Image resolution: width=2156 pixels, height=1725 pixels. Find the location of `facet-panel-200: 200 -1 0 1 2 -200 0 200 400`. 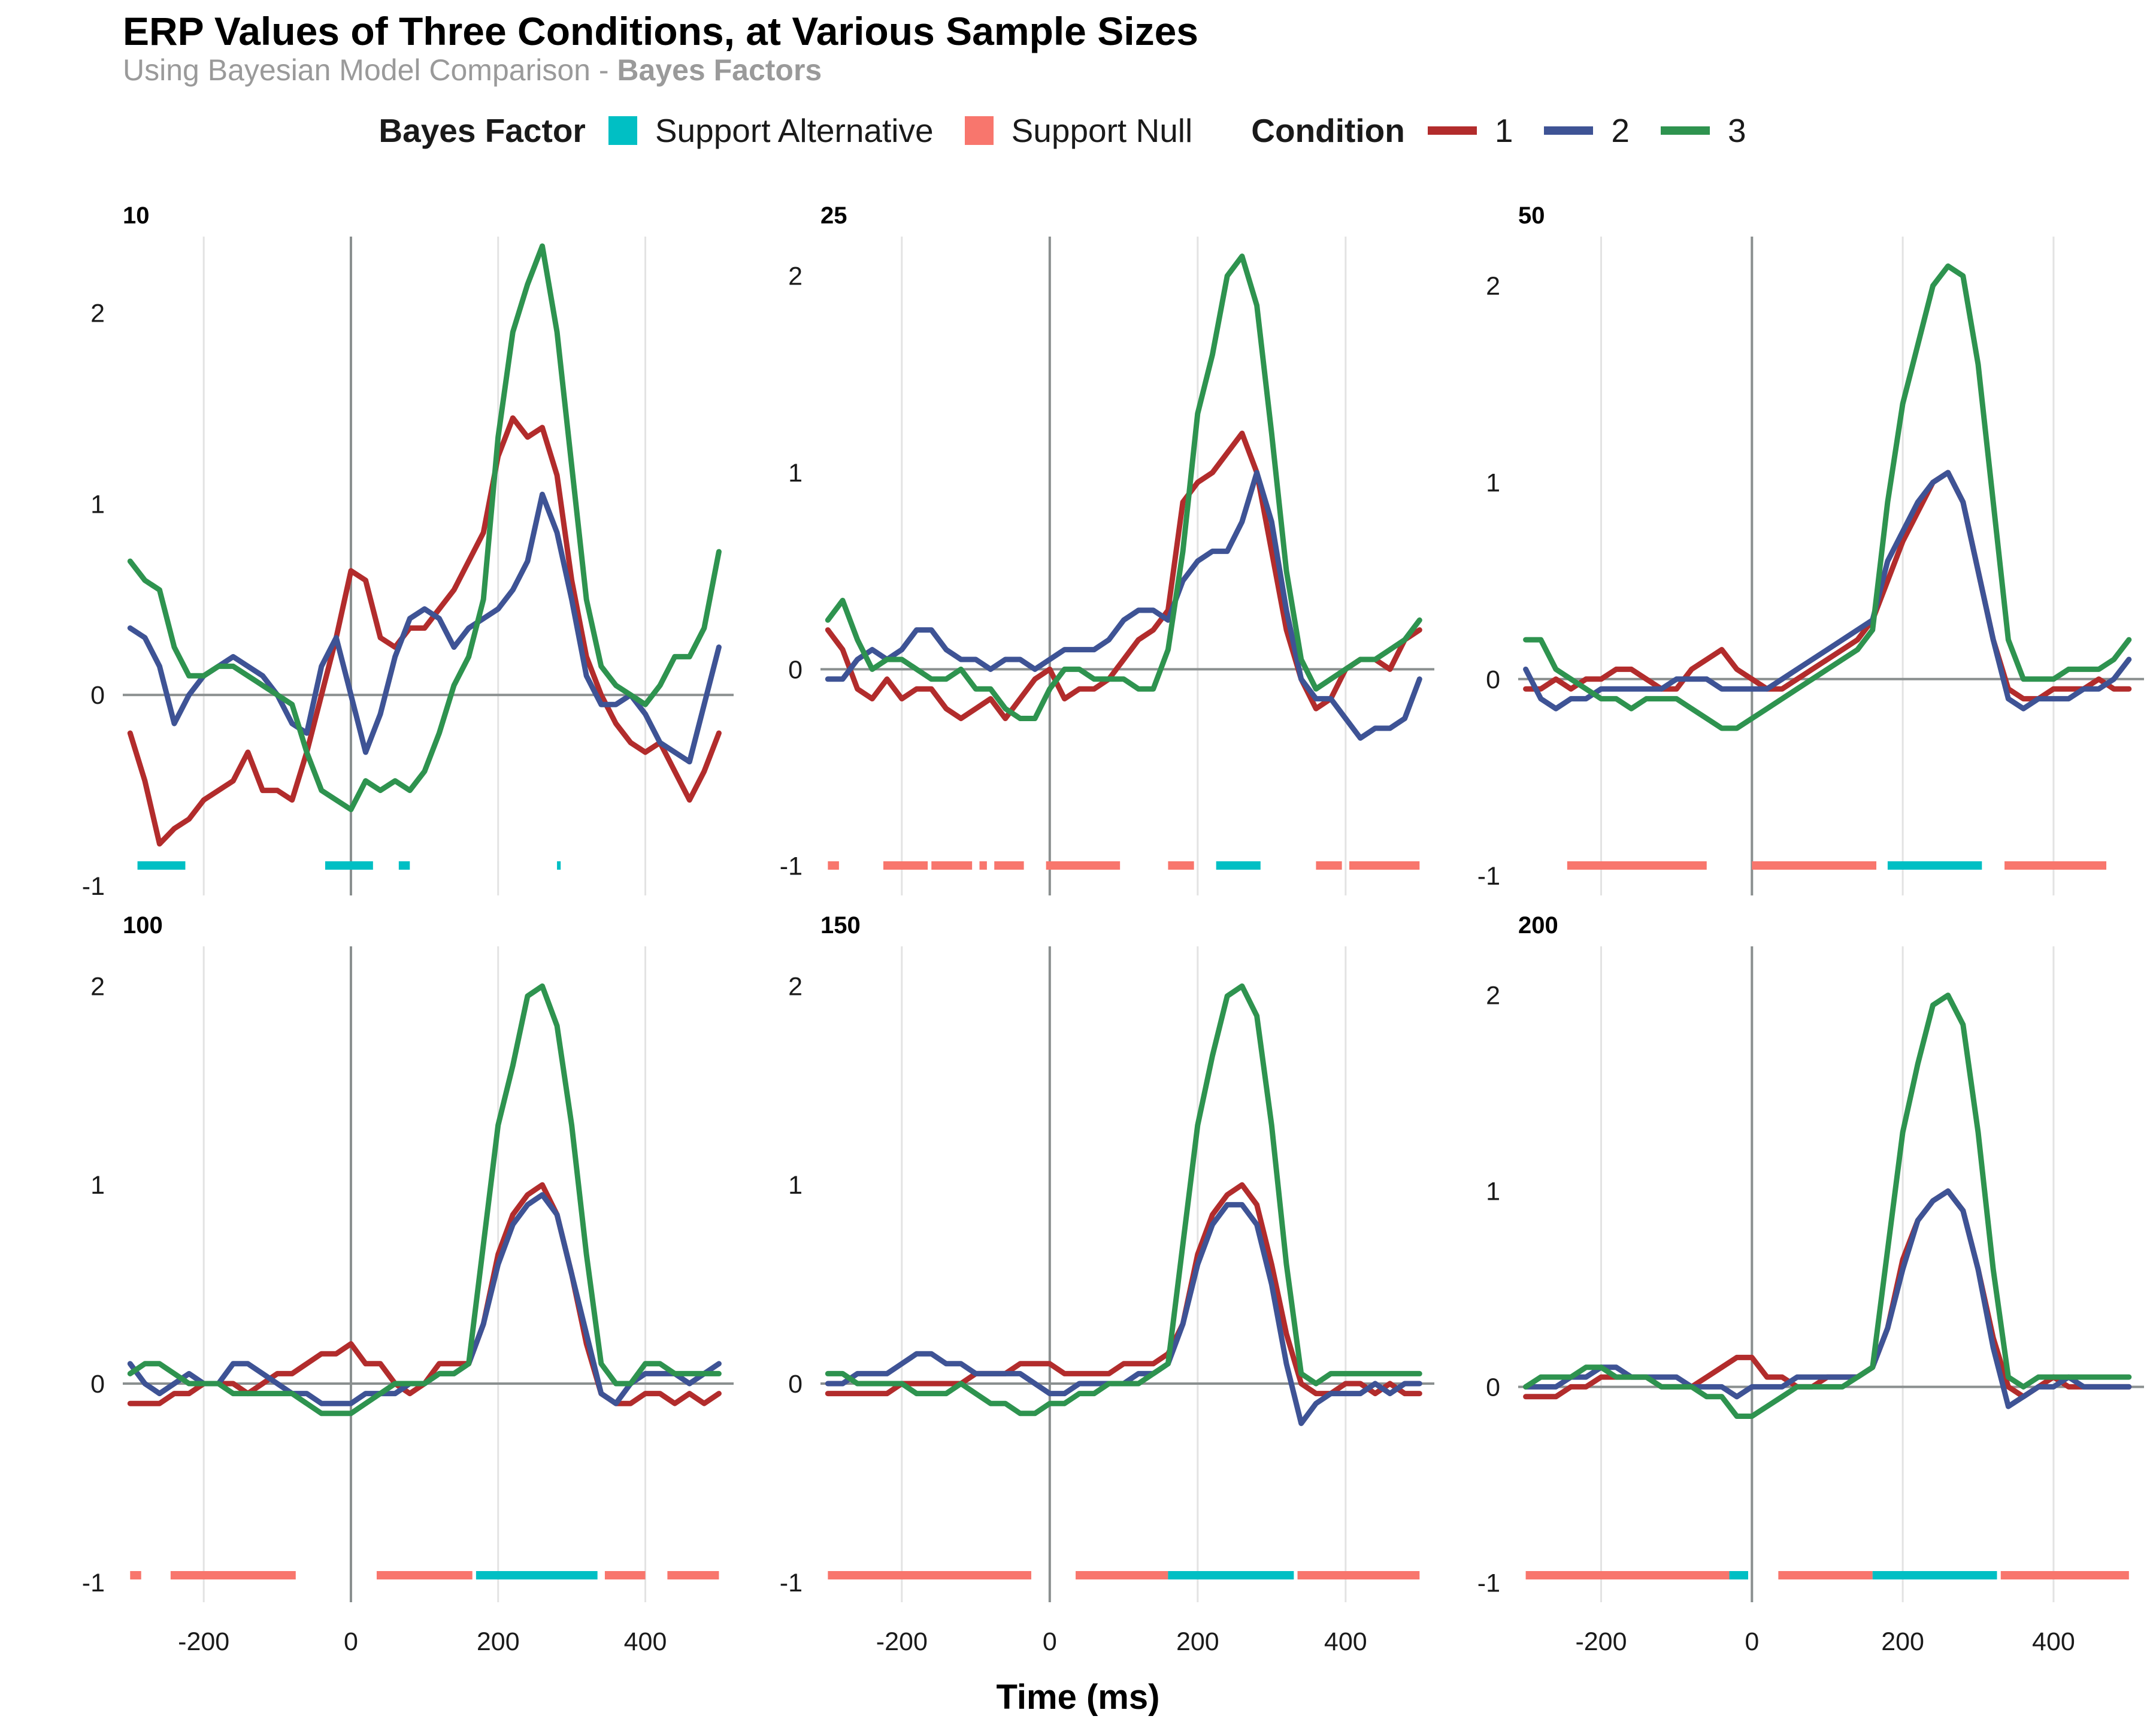

facet-panel-200: 200 -1 0 1 2 -200 0 200 400 is located at coordinates (1810, 1284).